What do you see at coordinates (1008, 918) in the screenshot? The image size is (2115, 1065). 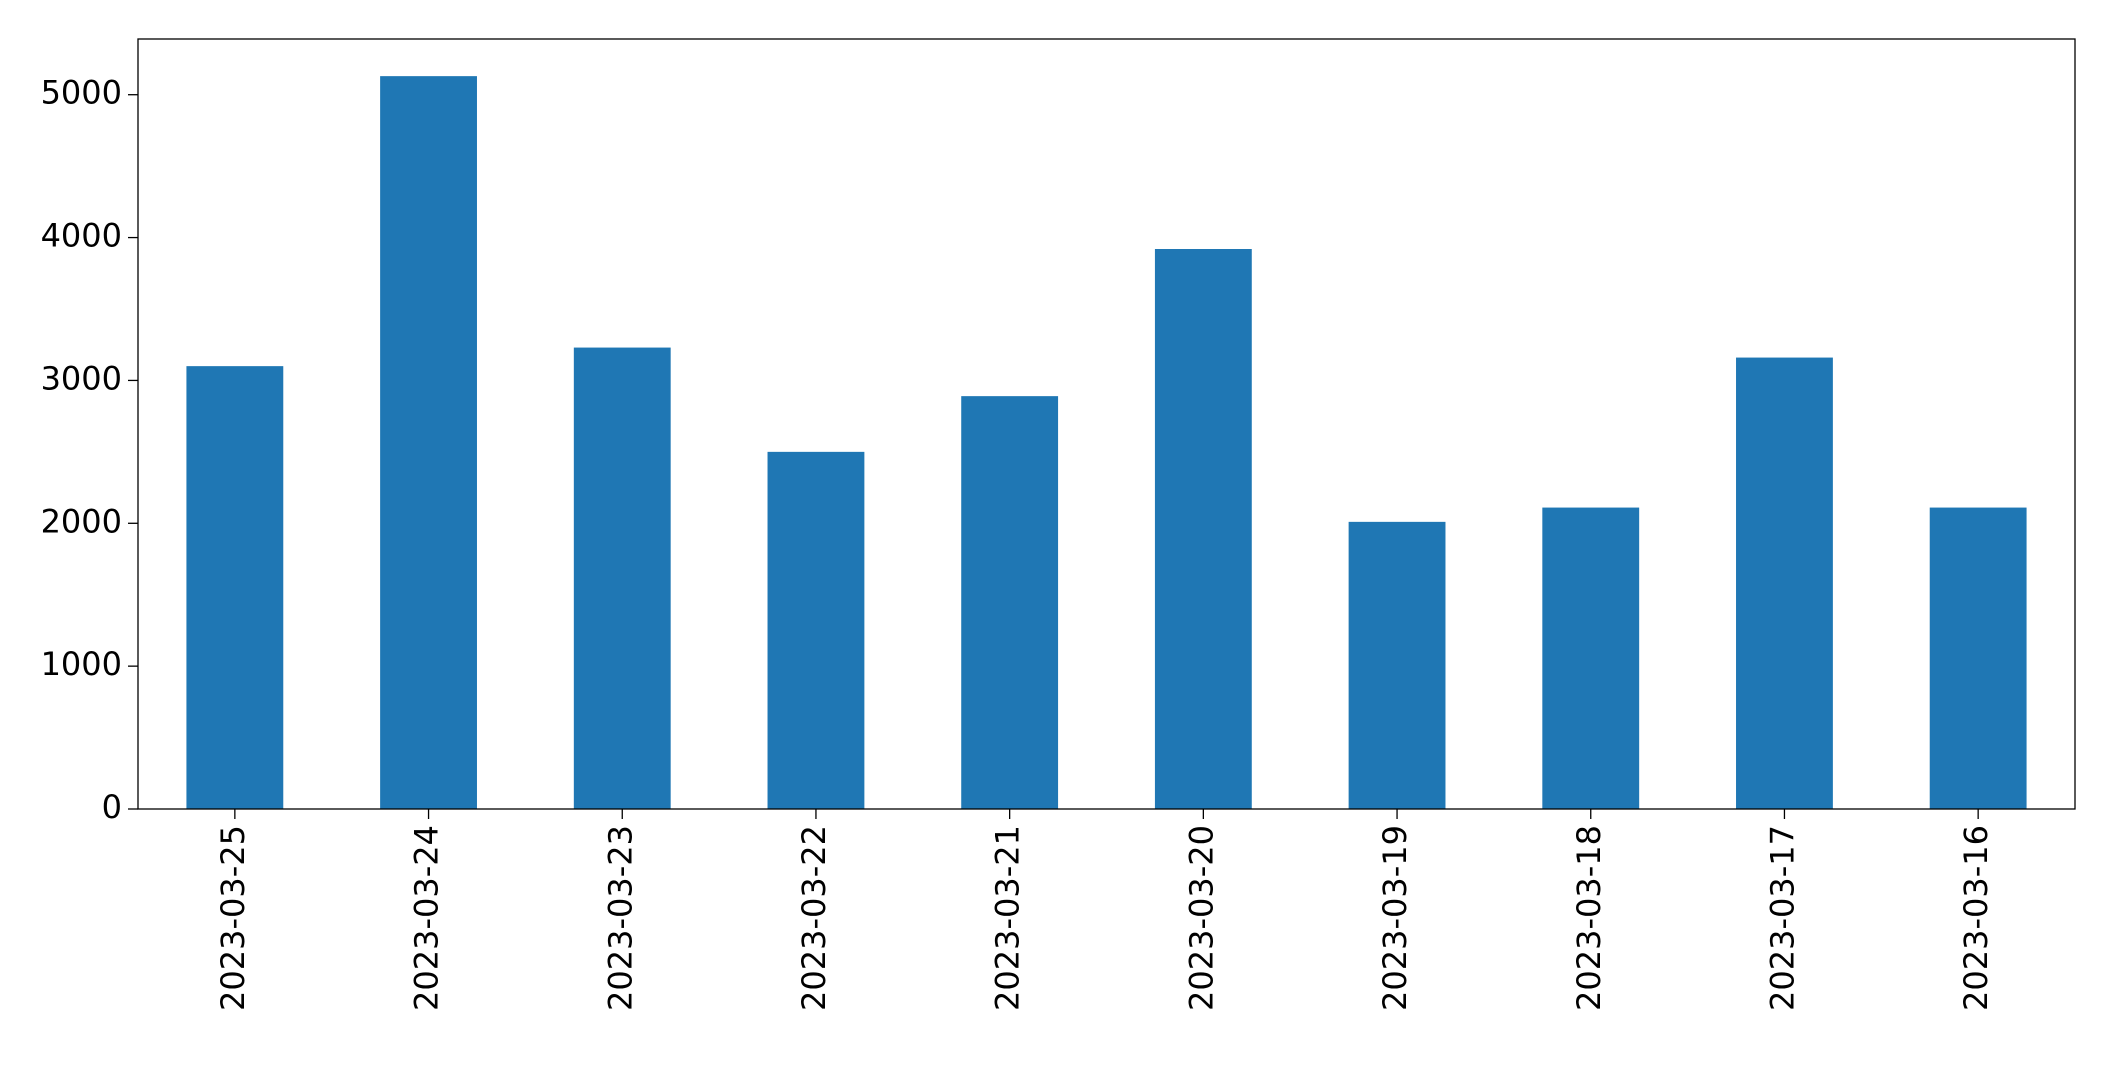 I see `x-tick-label: 2023-03-21` at bounding box center [1008, 918].